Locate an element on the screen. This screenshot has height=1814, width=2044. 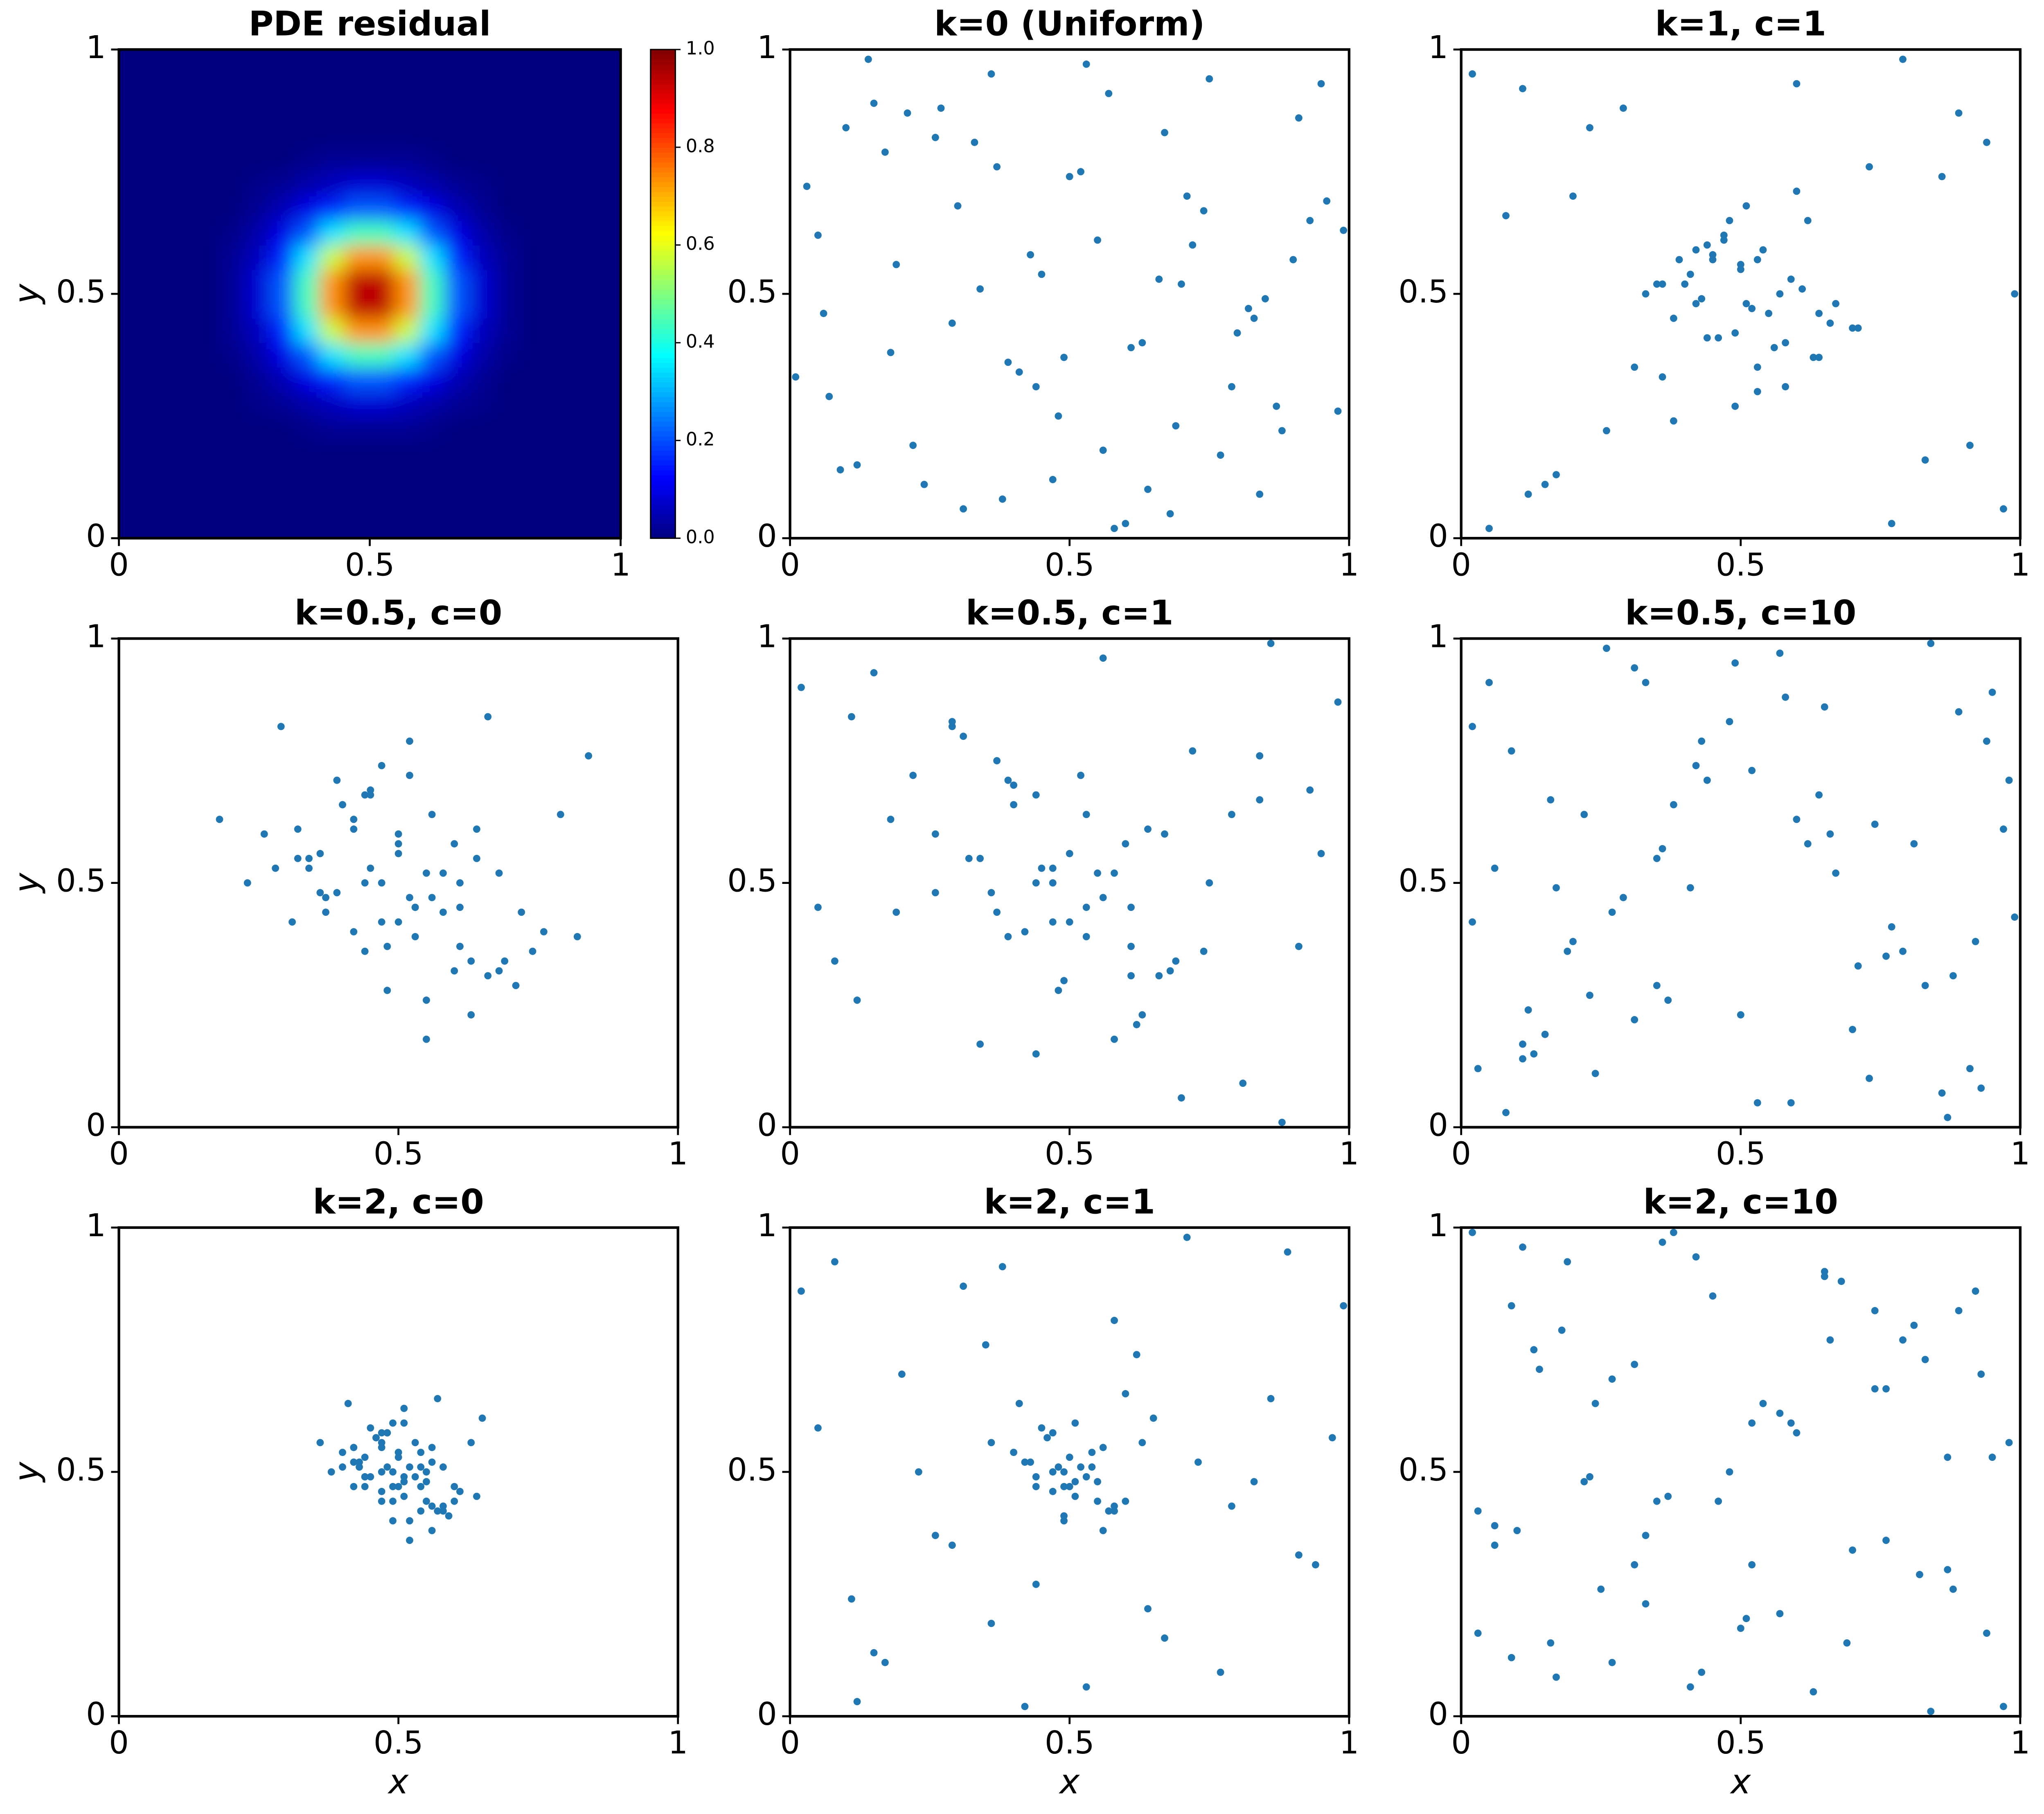
y-axis-label: y is located at coordinates (27, 1473).